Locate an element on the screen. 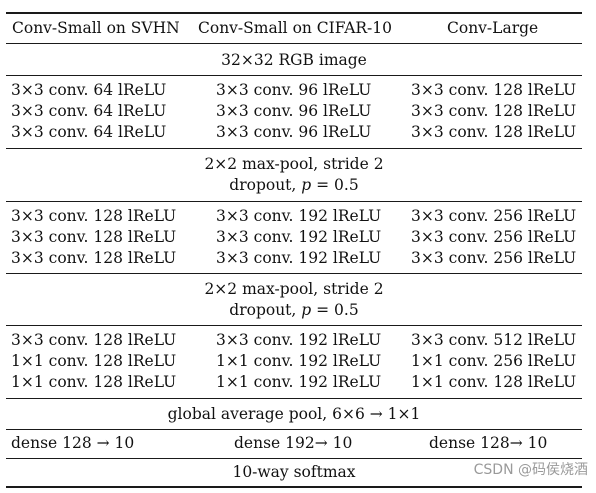 The height and width of the screenshot is (493, 596). header-svhn: Conv-Small on SVHN is located at coordinates (96, 28).